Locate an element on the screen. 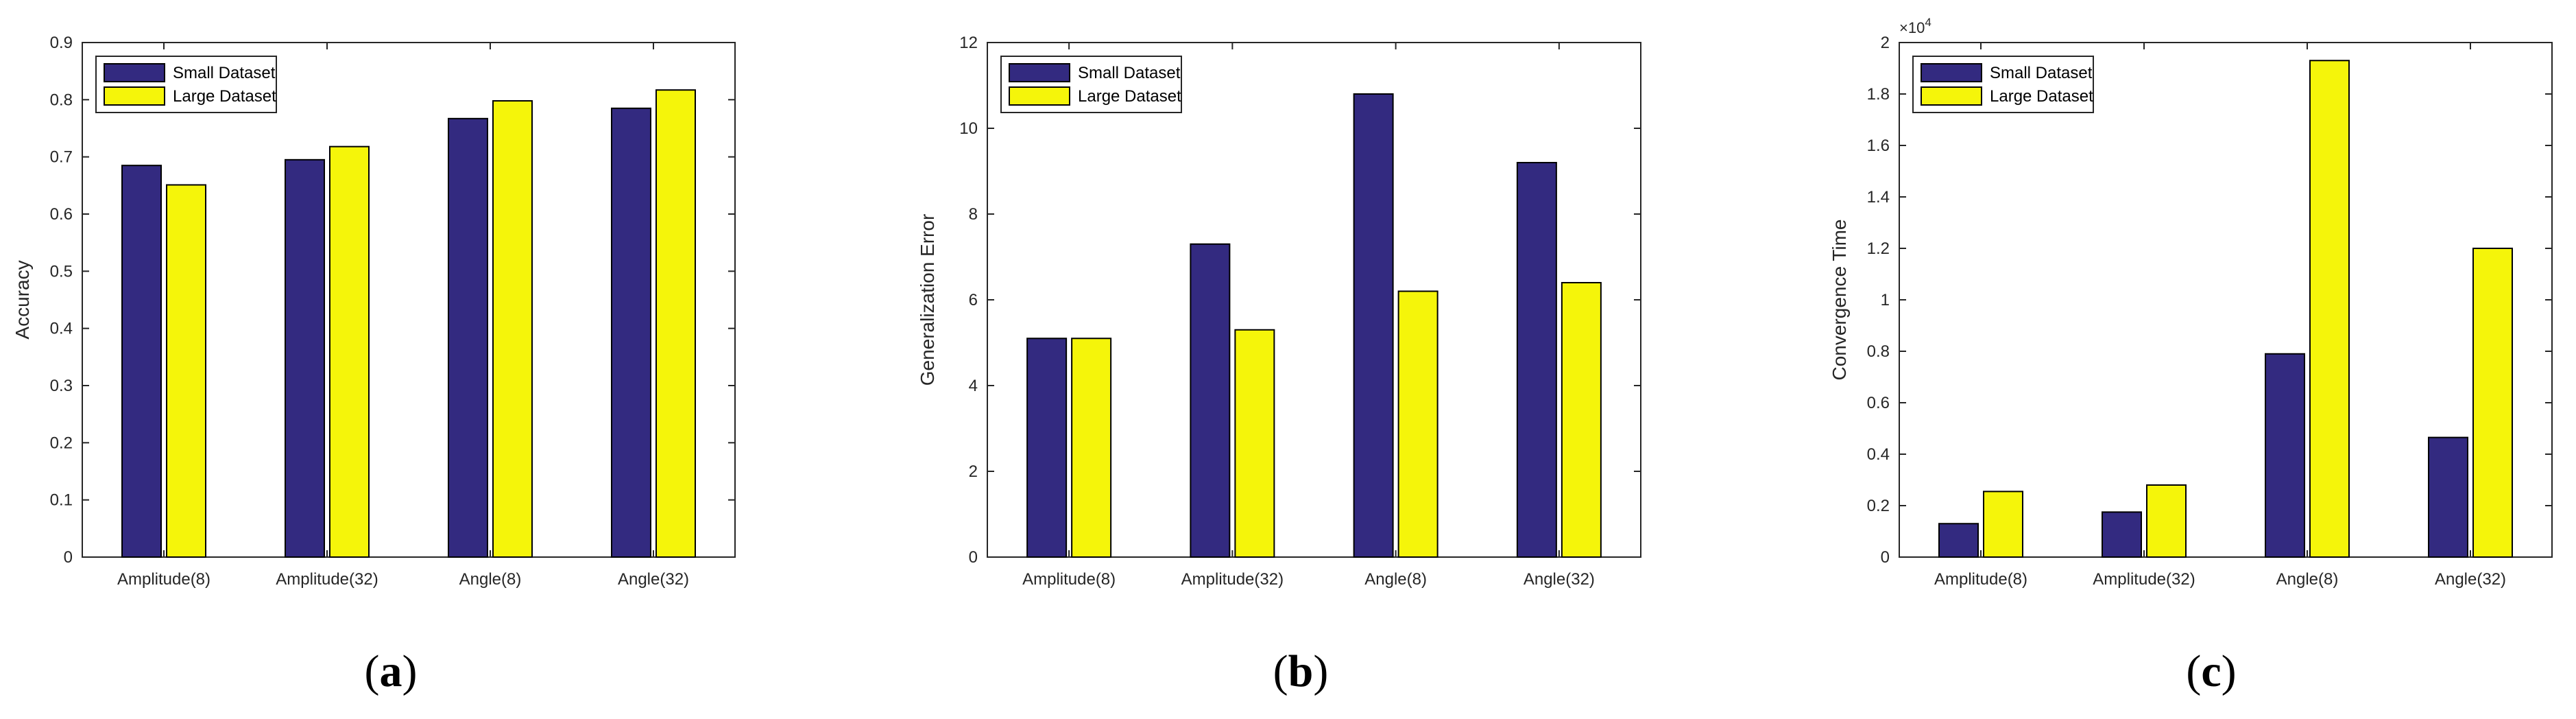 The height and width of the screenshot is (719, 2576). y-tick-label: 1.4 is located at coordinates (1878, 197).